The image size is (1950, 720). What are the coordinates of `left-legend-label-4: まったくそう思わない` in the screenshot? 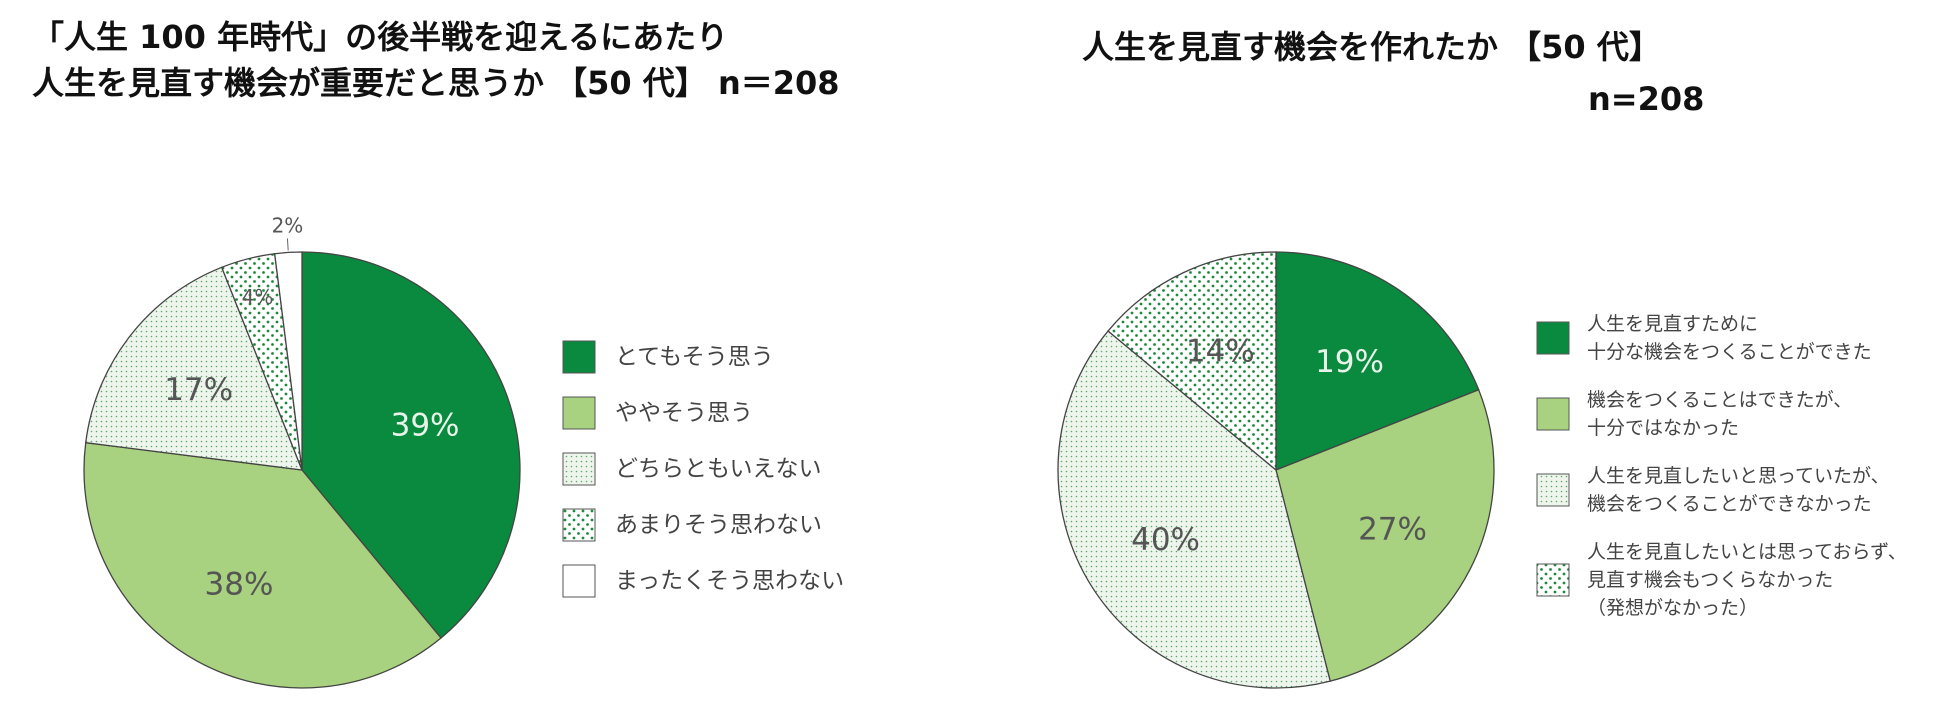 It's located at (729, 581).